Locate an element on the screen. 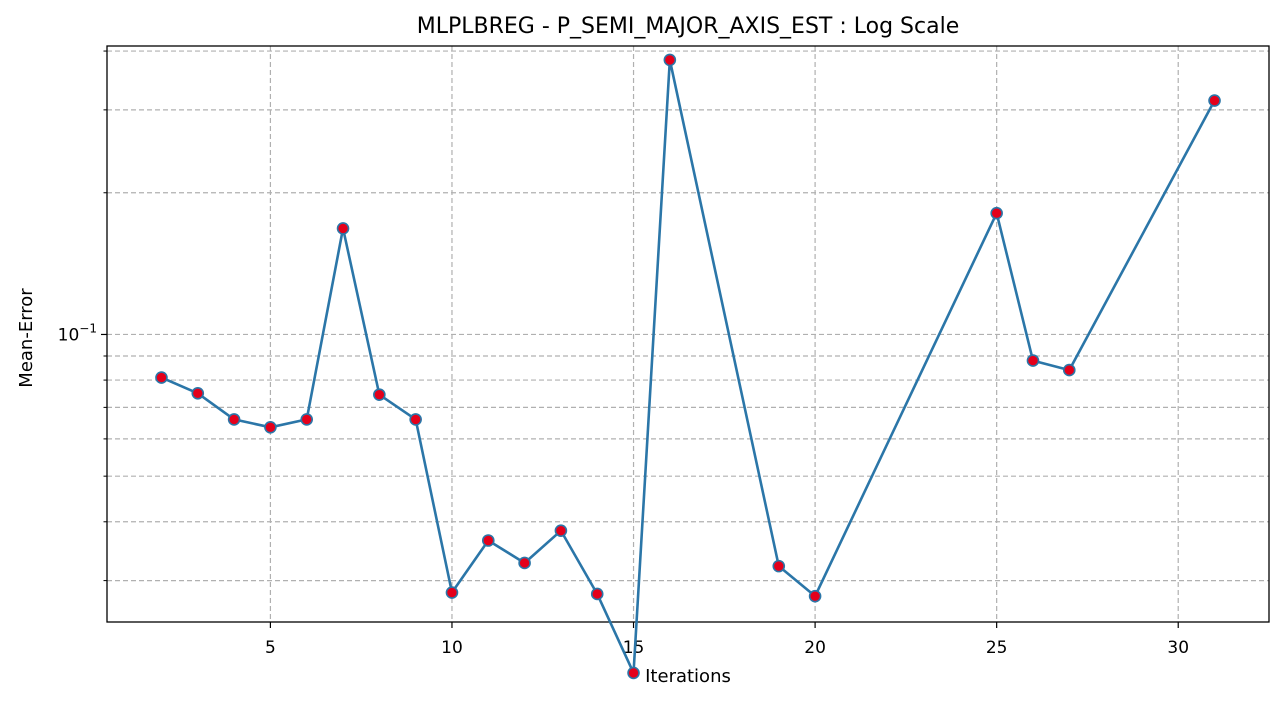 The width and height of the screenshot is (1284, 701). x-tick-label: 10 is located at coordinates (452, 648).